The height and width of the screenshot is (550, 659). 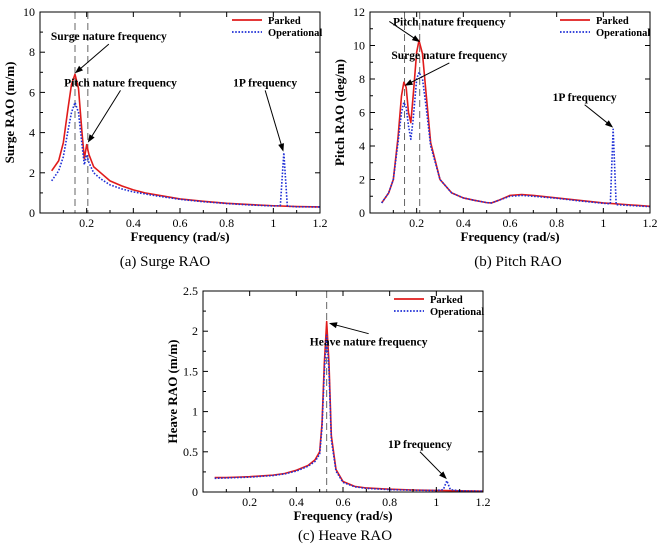 I want to click on y-axis-label: Surge RAO (m/m), so click(x=9, y=113).